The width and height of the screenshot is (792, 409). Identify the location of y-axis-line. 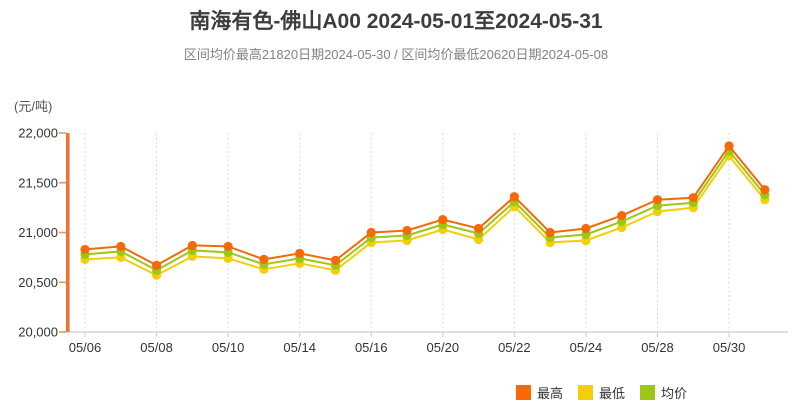
(68, 232).